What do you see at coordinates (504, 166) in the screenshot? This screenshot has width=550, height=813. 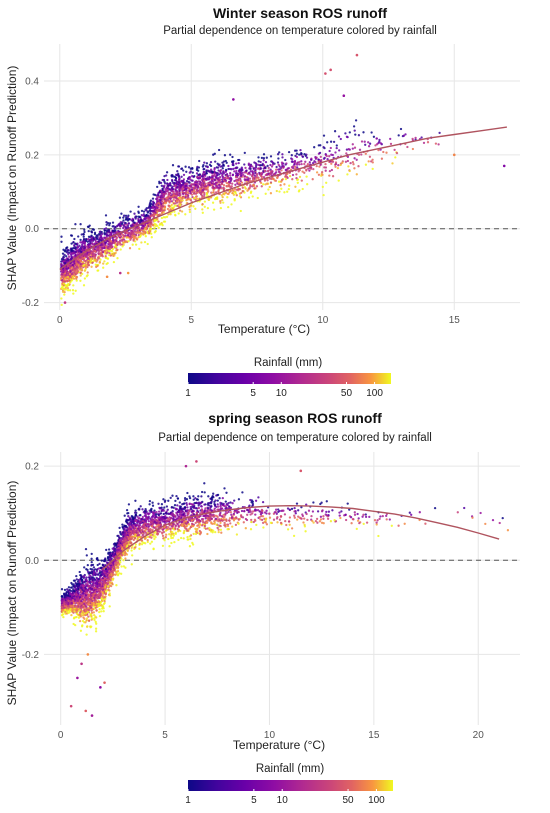 I see `outlier-point` at bounding box center [504, 166].